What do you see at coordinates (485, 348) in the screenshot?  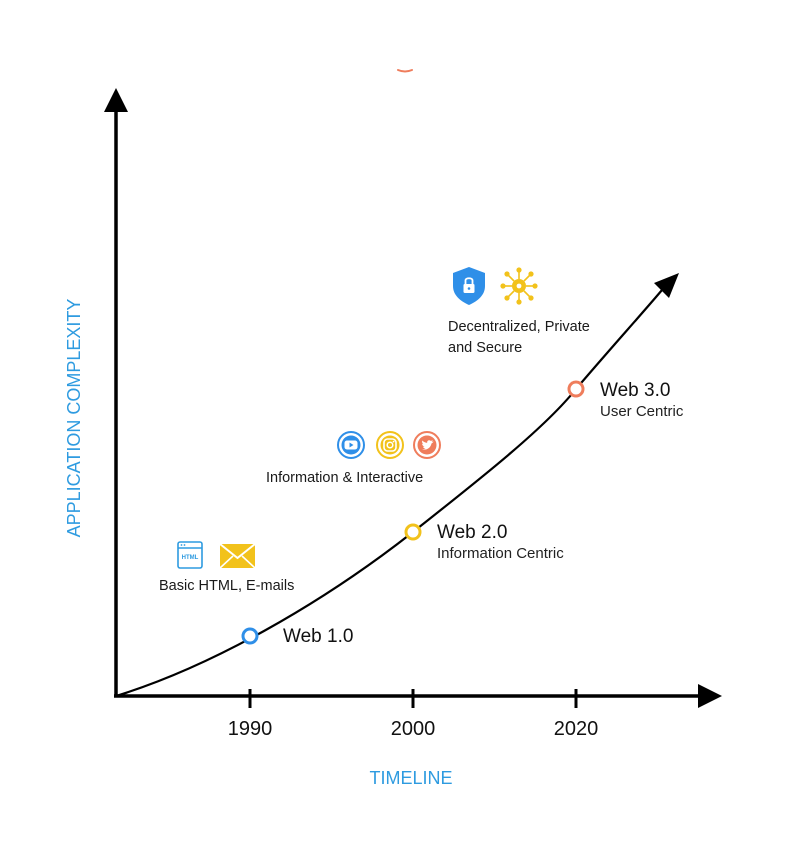 I see `web3-feature-caption-line2: and Secure` at bounding box center [485, 348].